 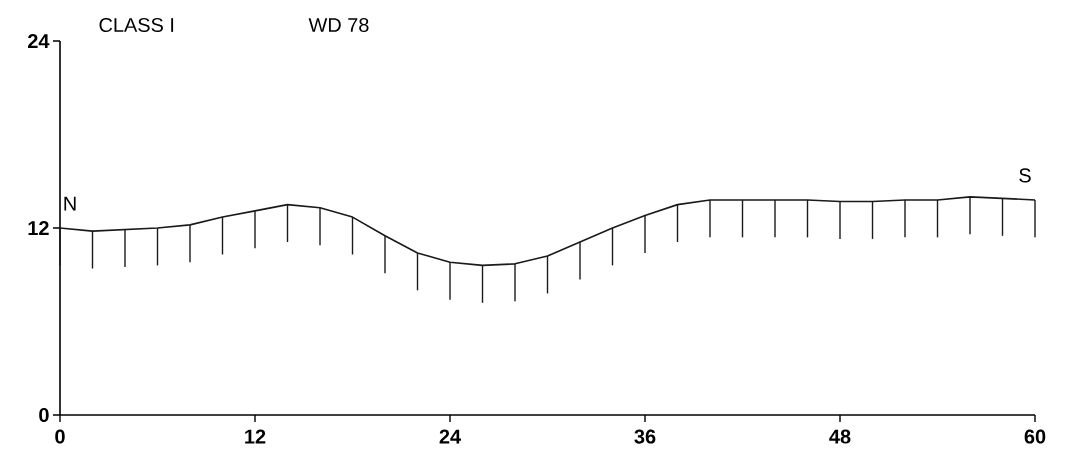 I want to click on annotation: N, so click(x=70, y=203).